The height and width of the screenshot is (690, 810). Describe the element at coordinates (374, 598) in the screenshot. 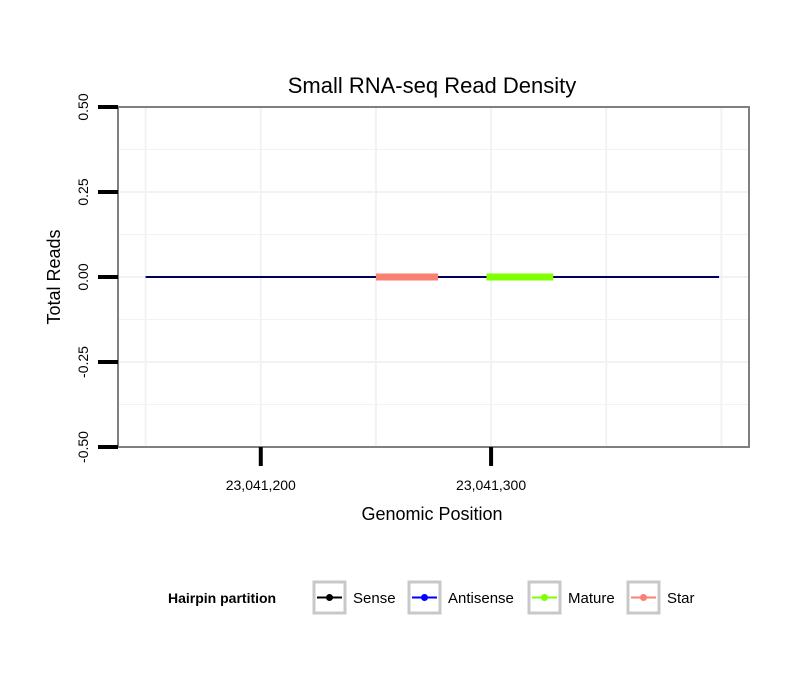

I see `legend-label: Sense` at that location.